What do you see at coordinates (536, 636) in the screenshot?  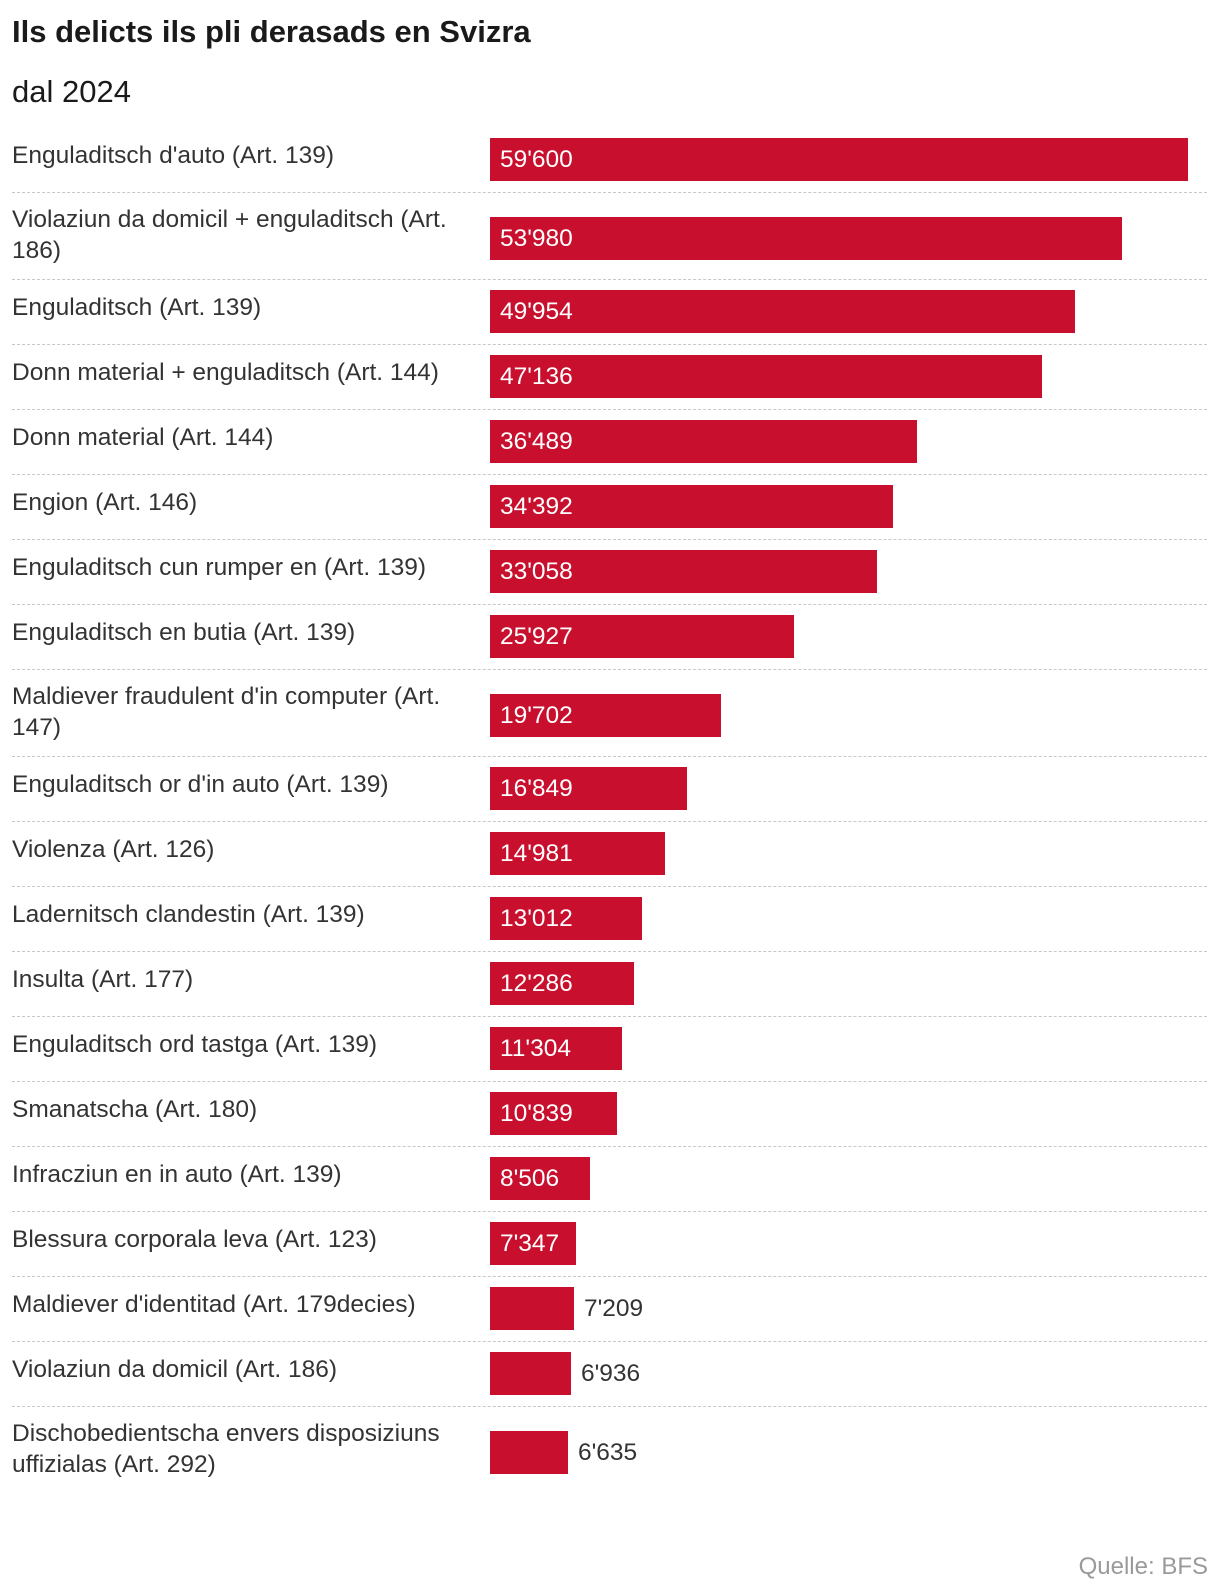 I see `bar-value-label: 25'927` at bounding box center [536, 636].